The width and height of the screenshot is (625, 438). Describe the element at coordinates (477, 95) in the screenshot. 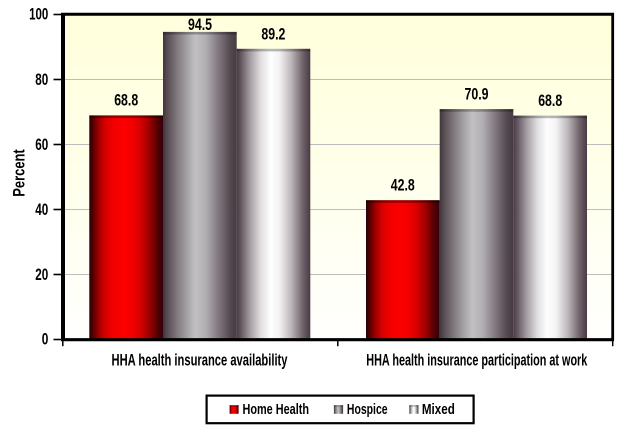

I see `svg-text: 70.9` at that location.